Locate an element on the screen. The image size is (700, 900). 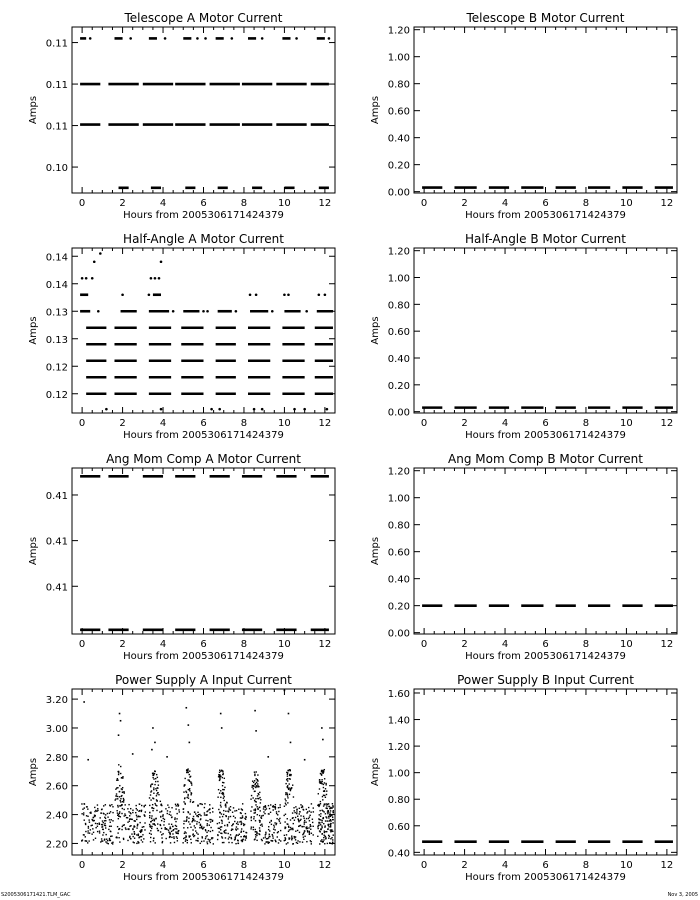
y-tick-label: 2.20 is located at coordinates (57, 844).